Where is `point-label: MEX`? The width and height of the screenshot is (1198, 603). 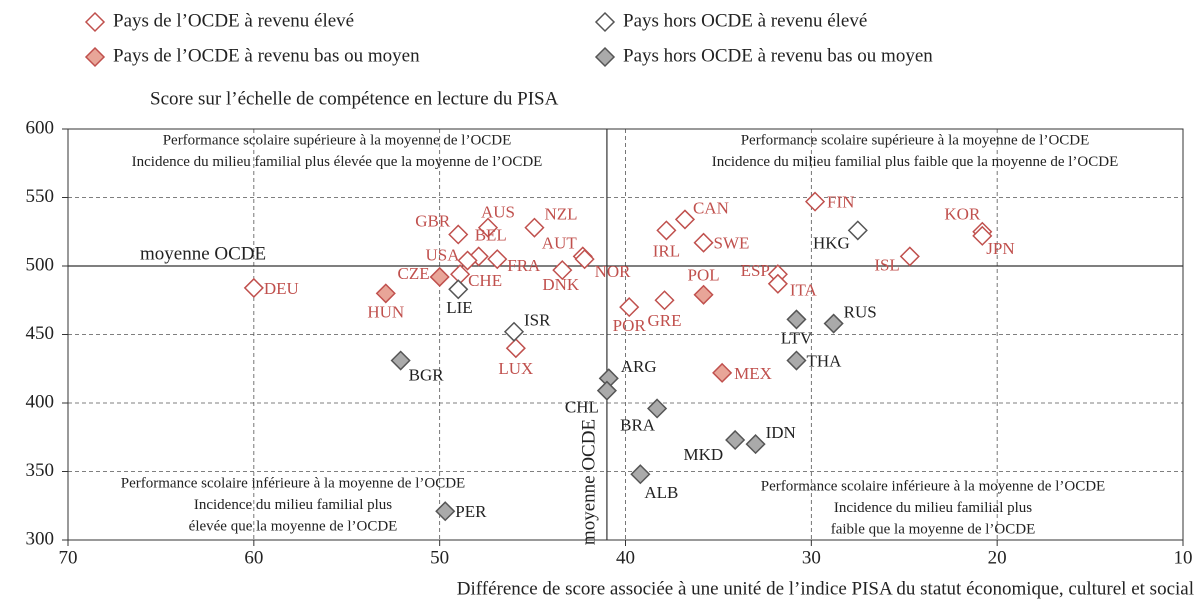 point-label: MEX is located at coordinates (753, 373).